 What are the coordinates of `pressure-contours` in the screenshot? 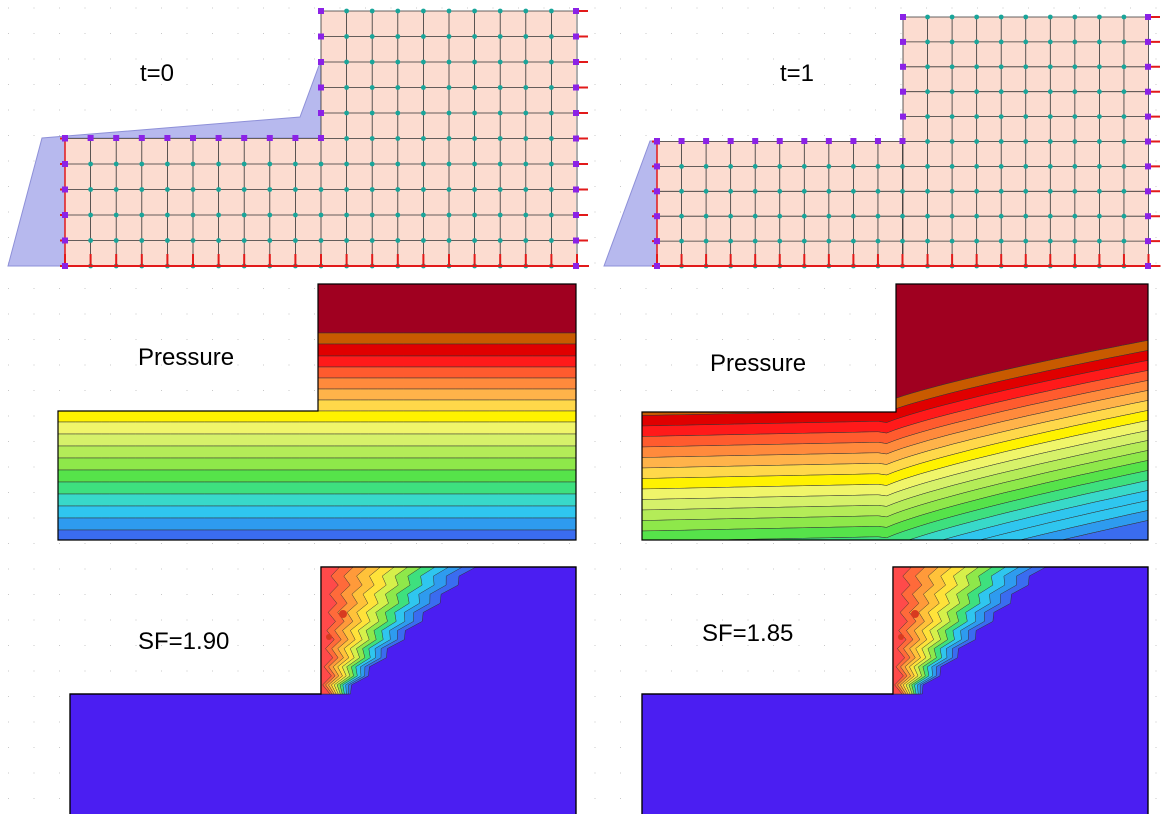 It's located at (895, 412).